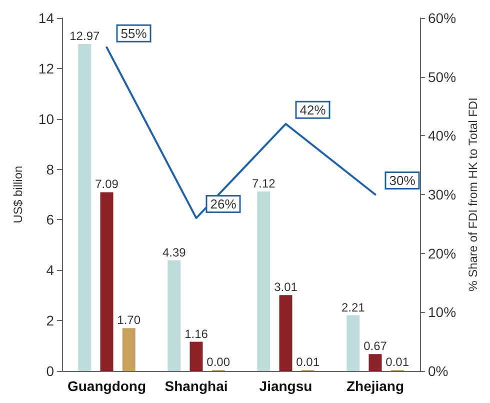 This screenshot has width=490, height=403. I want to click on y-tick-label: 14, so click(46, 18).